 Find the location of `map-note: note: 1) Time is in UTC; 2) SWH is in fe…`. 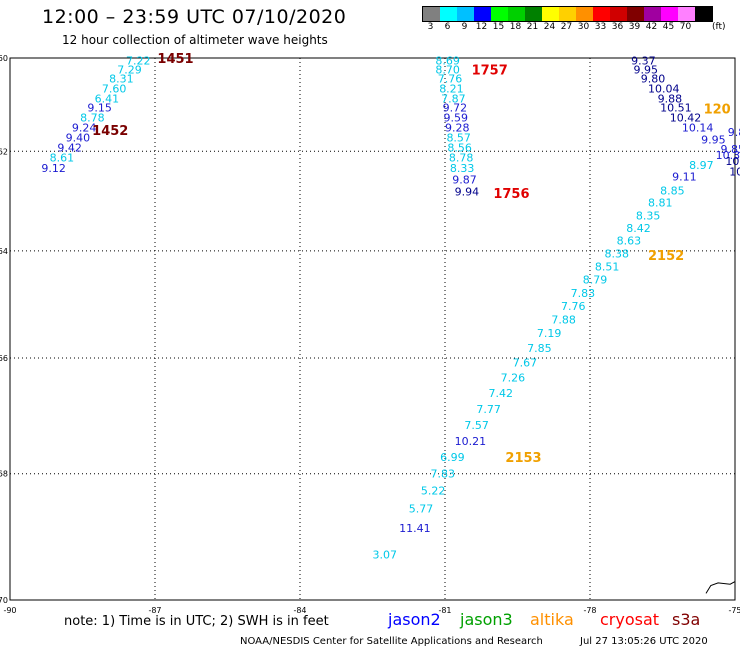

map-note: note: 1) Time is in UTC; 2) SWH is in fe… is located at coordinates (196, 621).